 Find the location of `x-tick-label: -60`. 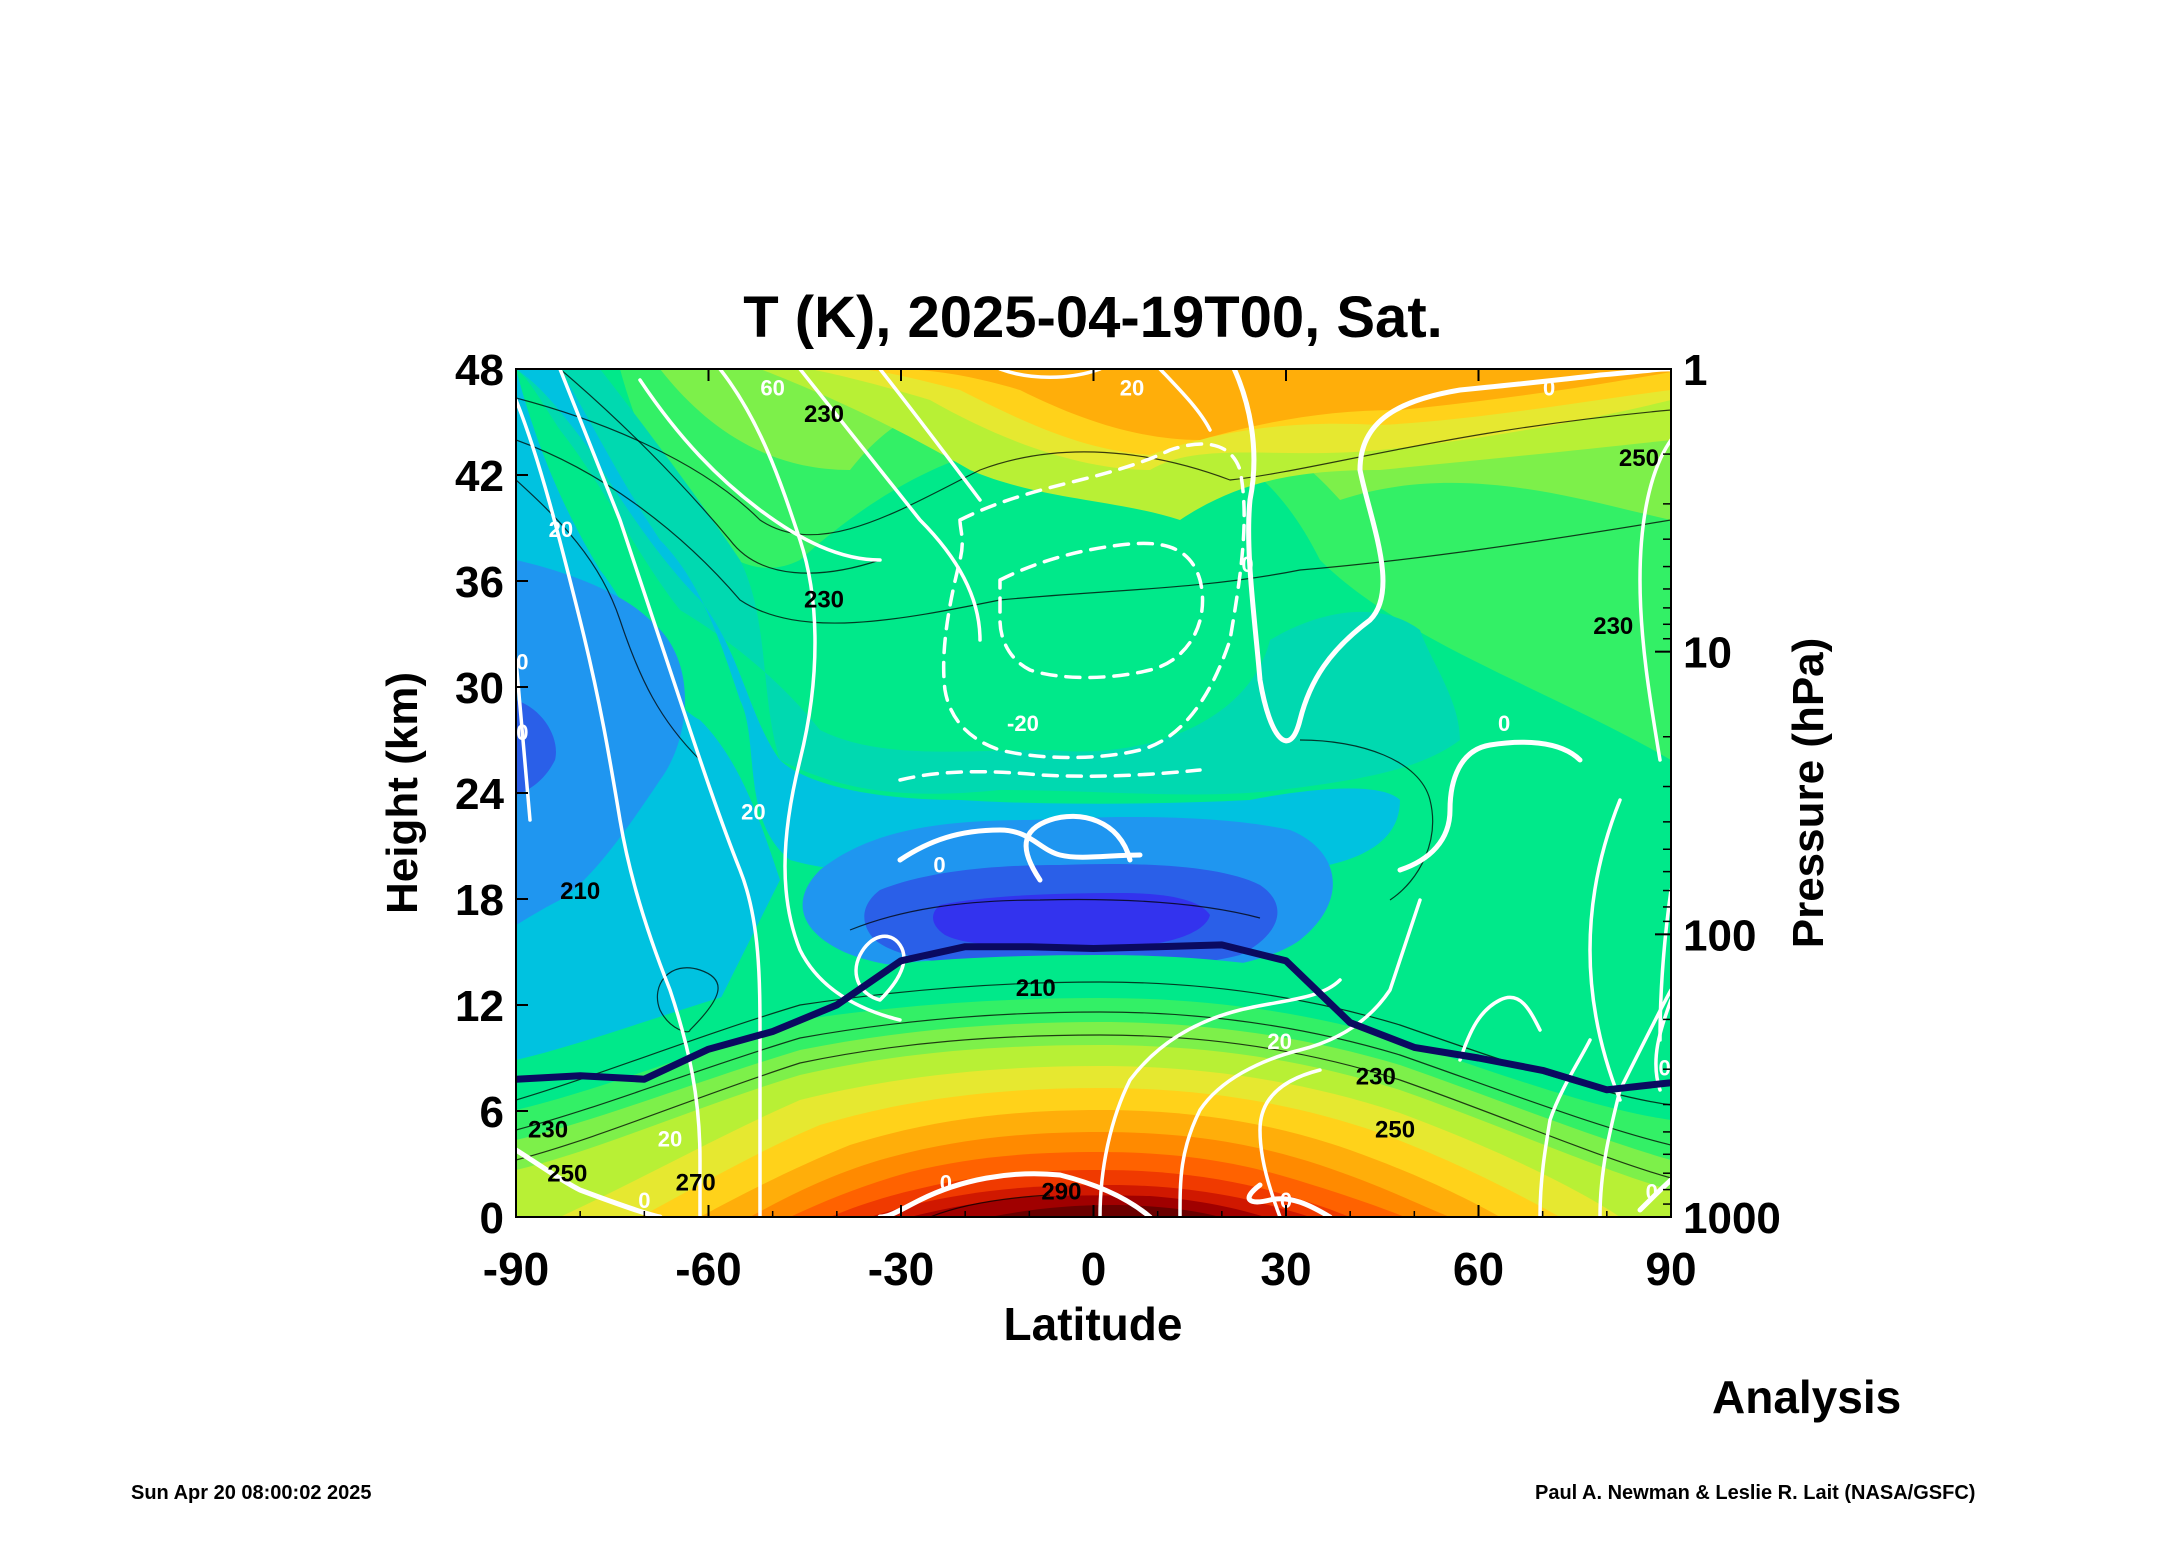

x-tick-label: -60 is located at coordinates (708, 1269).